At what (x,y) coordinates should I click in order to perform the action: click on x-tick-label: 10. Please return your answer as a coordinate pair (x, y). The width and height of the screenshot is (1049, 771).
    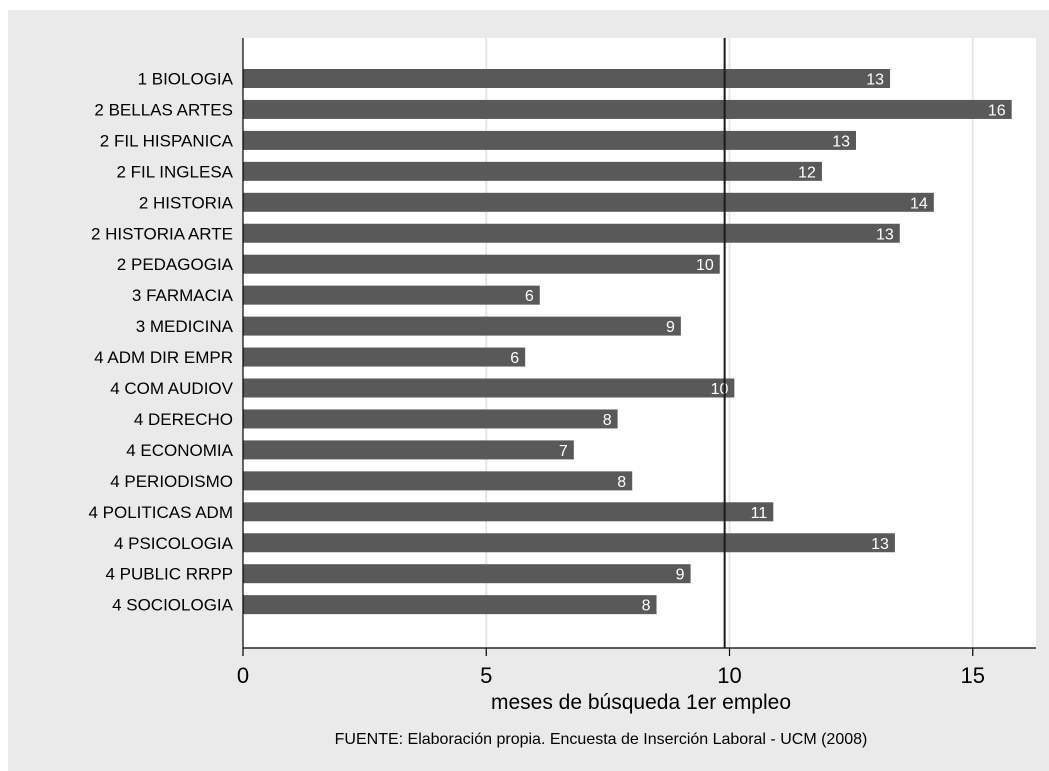
    Looking at the image, I should click on (729, 675).